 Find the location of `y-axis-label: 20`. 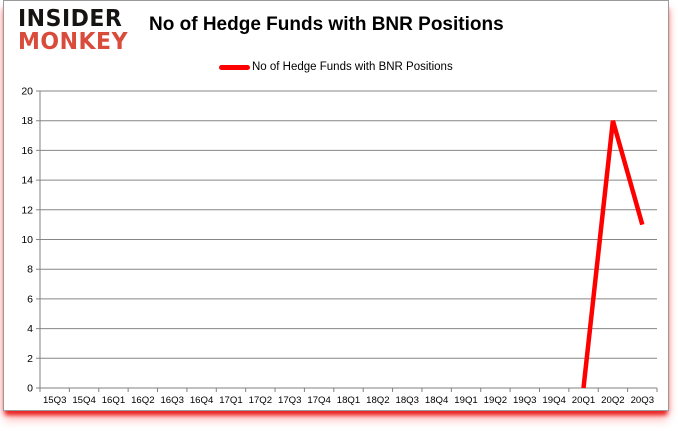

y-axis-label: 20 is located at coordinates (27, 92).